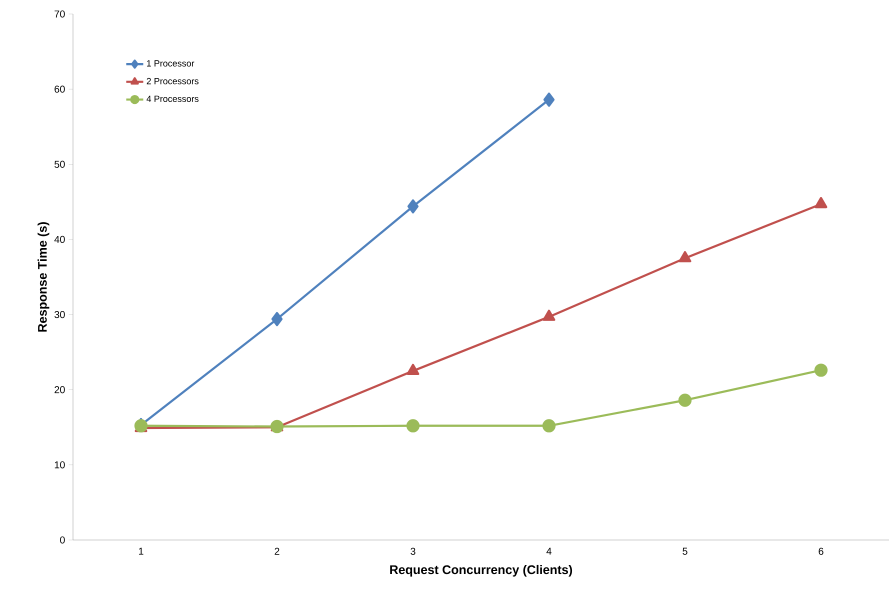 This screenshot has width=894, height=600. I want to click on y-tick-label: 10, so click(59, 464).